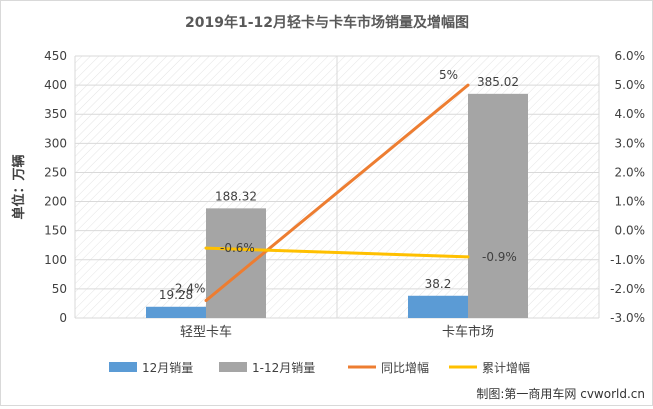  What do you see at coordinates (55, 172) in the screenshot?
I see `y-tick-label: 250` at bounding box center [55, 172].